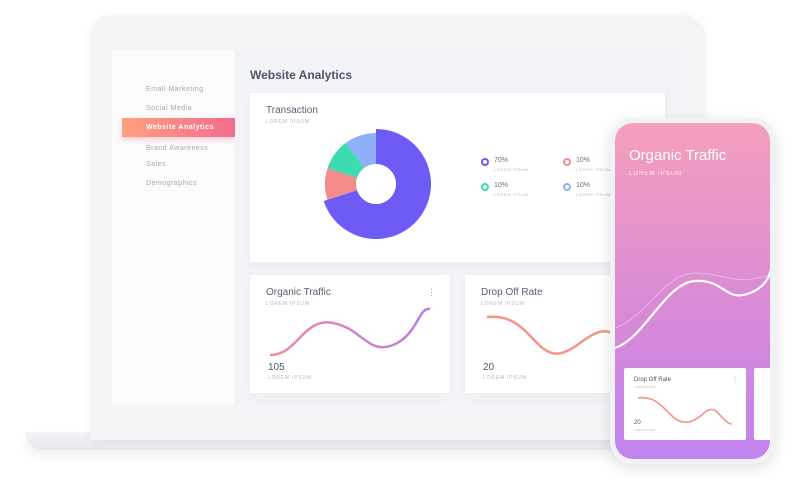  What do you see at coordinates (301, 75) in the screenshot?
I see `page-title: Website Analytics` at bounding box center [301, 75].